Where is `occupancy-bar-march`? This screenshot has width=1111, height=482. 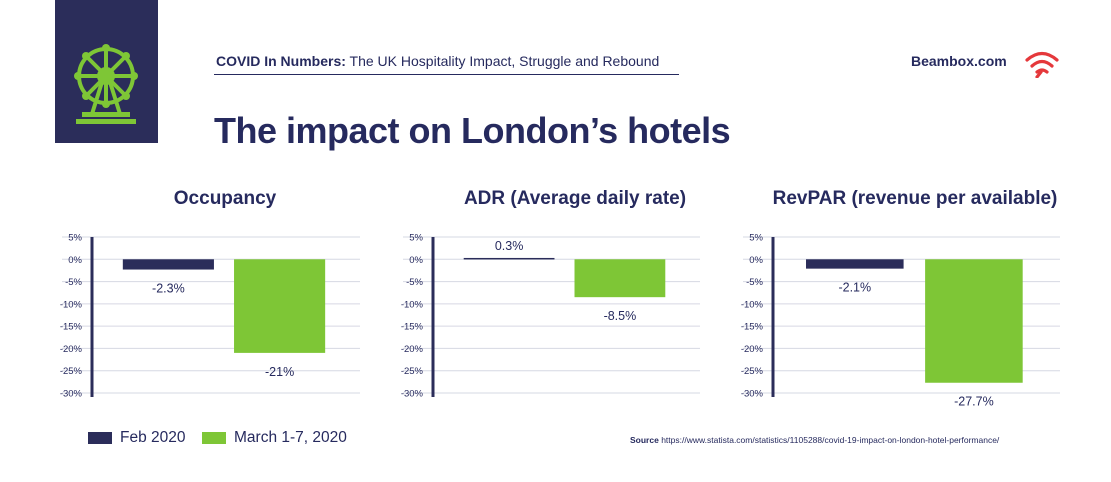
occupancy-bar-march is located at coordinates (280, 306).